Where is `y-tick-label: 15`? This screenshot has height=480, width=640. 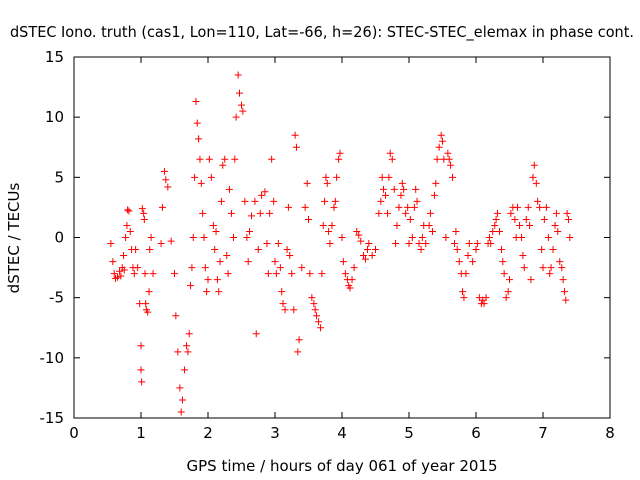 y-tick-label: 15 is located at coordinates (54, 57).